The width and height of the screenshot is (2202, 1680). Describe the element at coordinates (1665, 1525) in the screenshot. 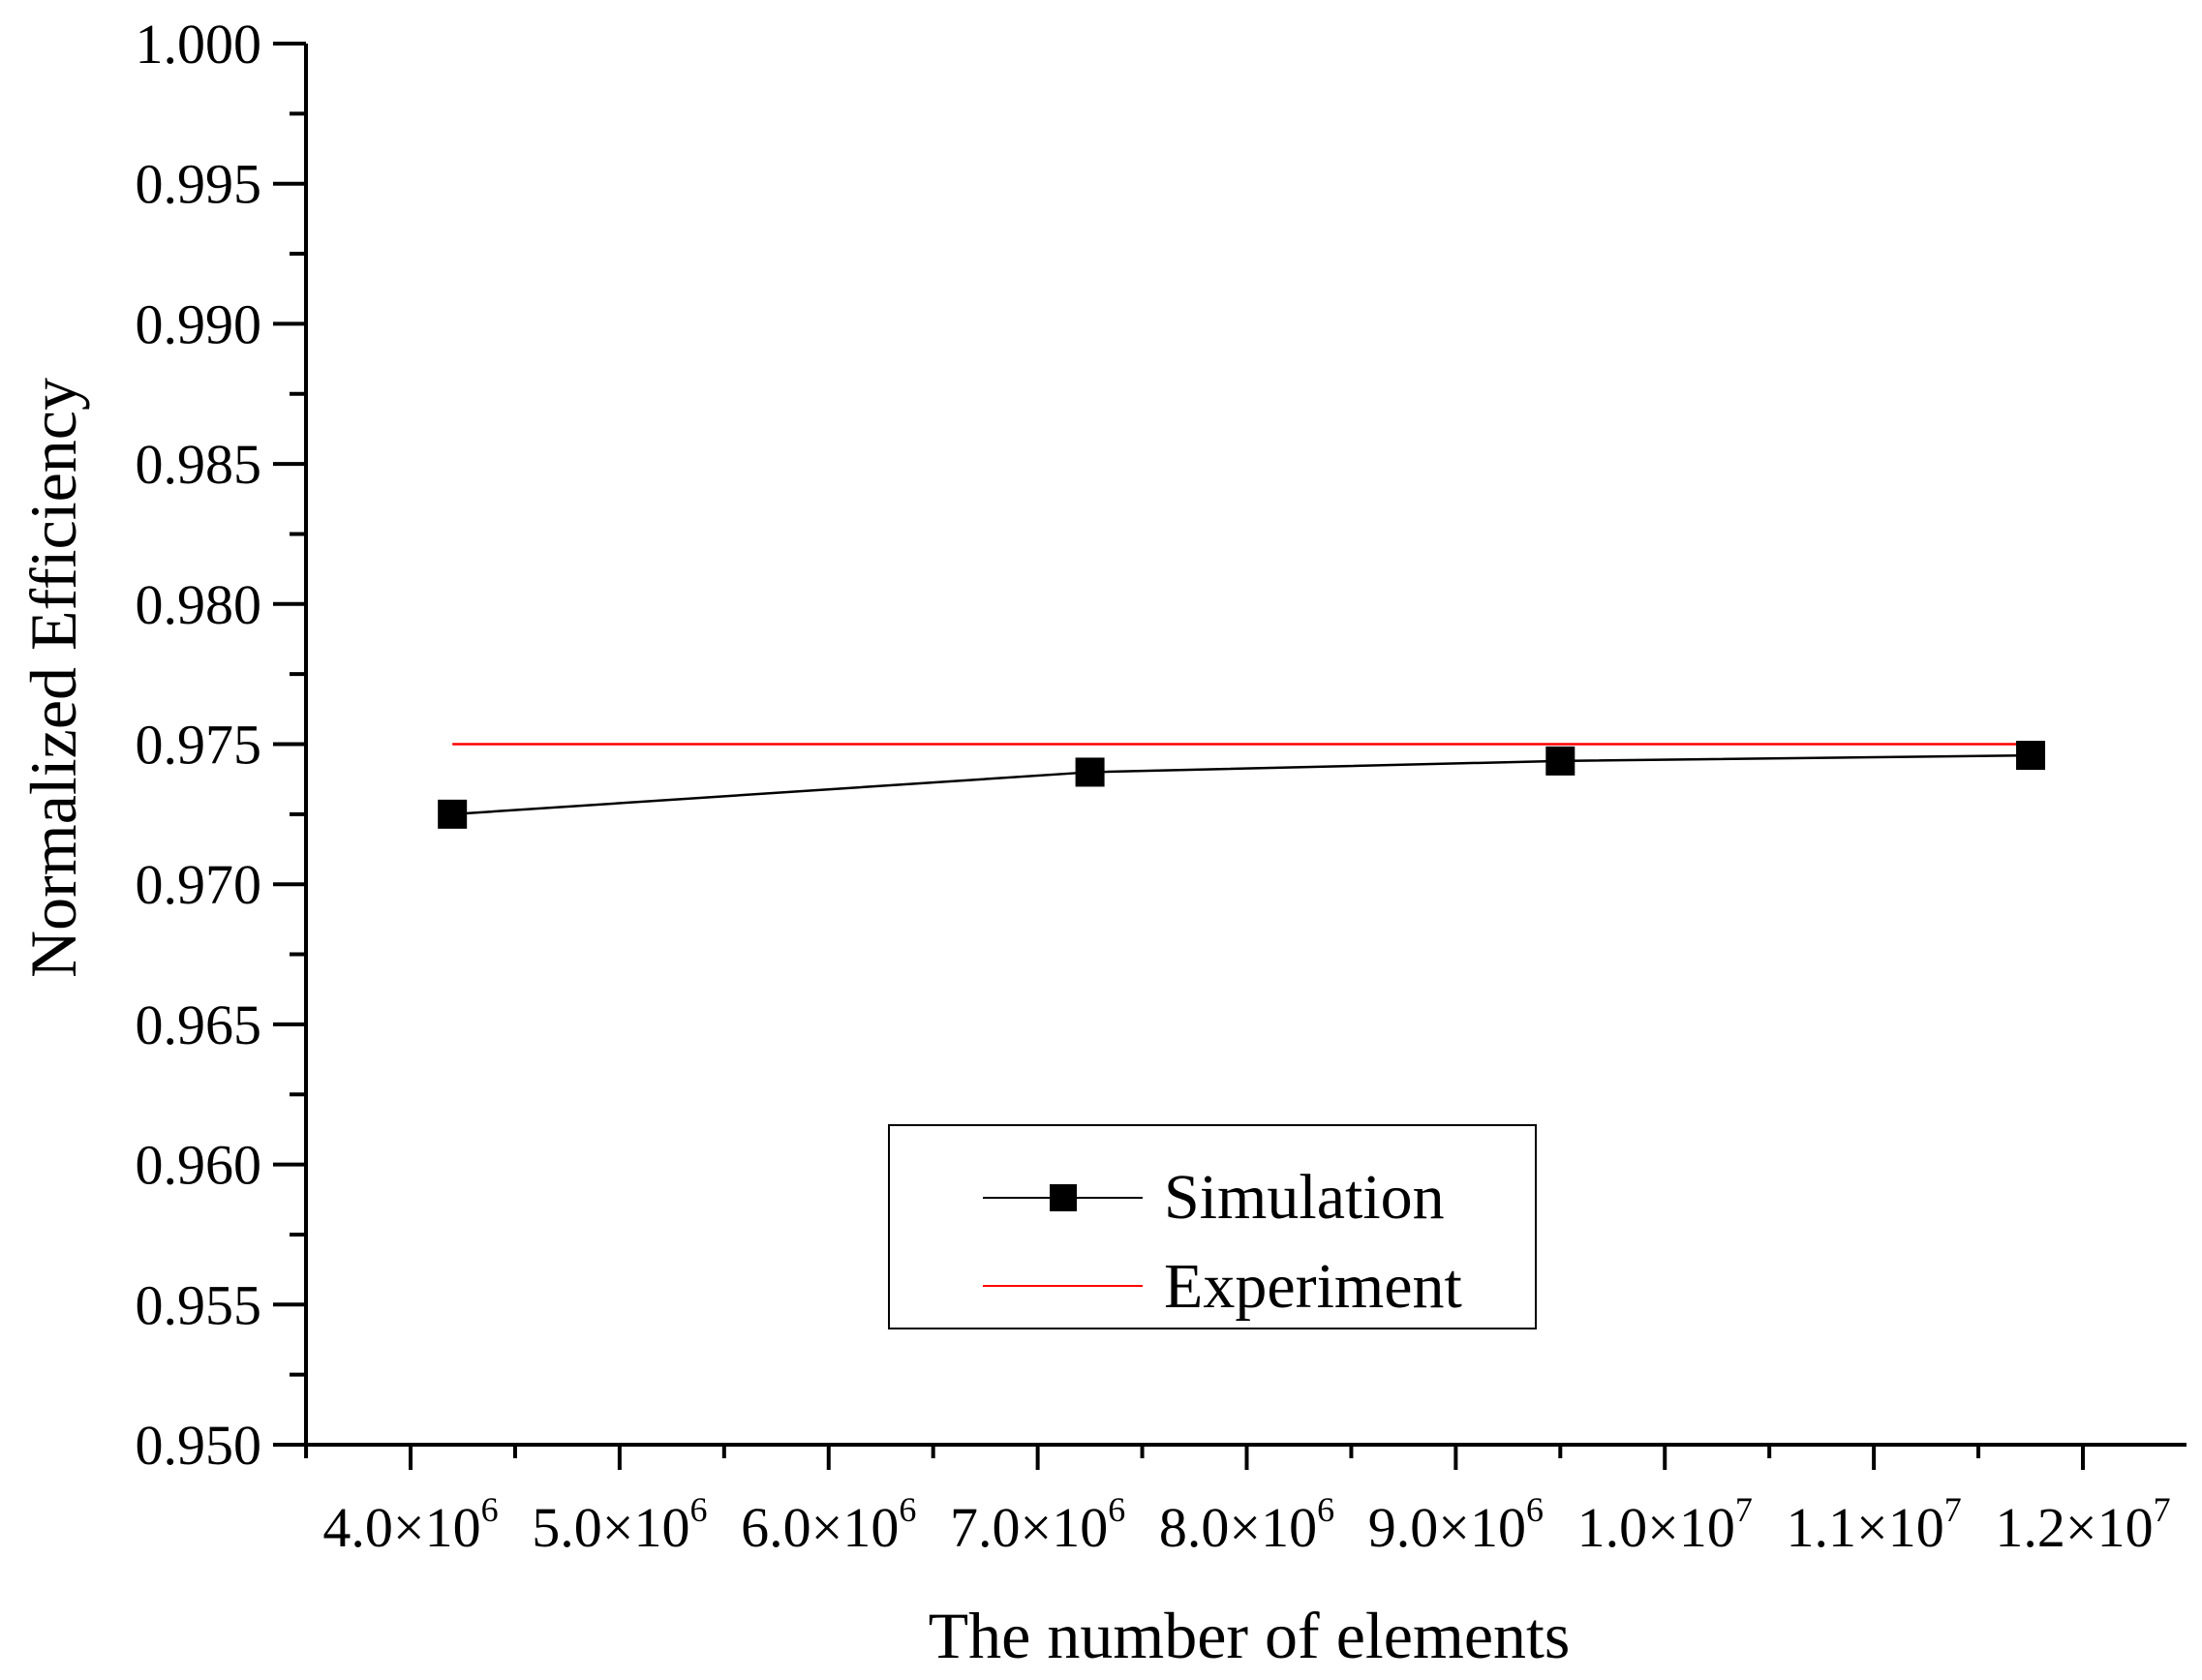

I see `x-tick-label: 1.0×10⁷` at that location.